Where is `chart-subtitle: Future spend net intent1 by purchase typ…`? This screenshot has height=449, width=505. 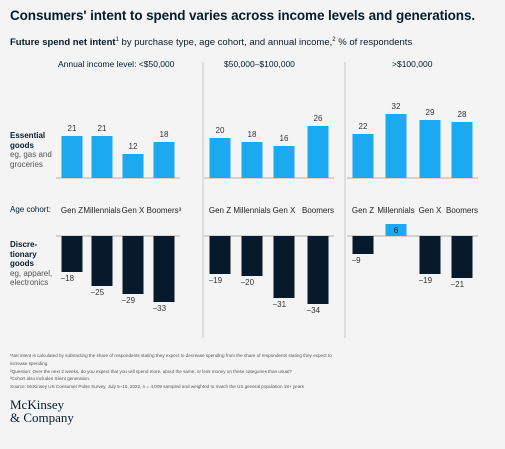 chart-subtitle: Future spend net intent1 by purchase typ… is located at coordinates (211, 42).